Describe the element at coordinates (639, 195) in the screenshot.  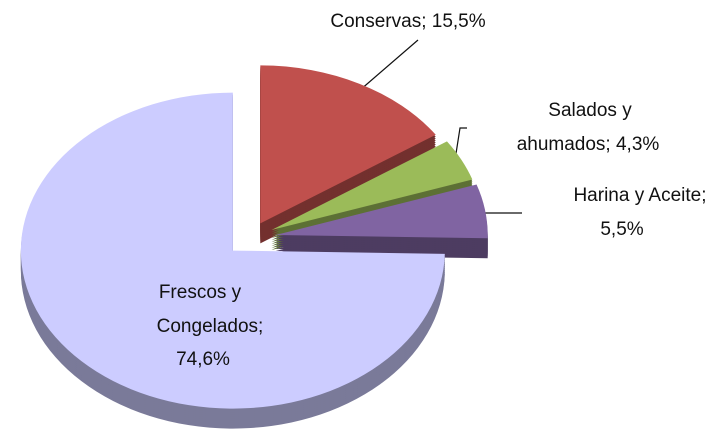
I see `data-label: Harina y Aceite;` at that location.